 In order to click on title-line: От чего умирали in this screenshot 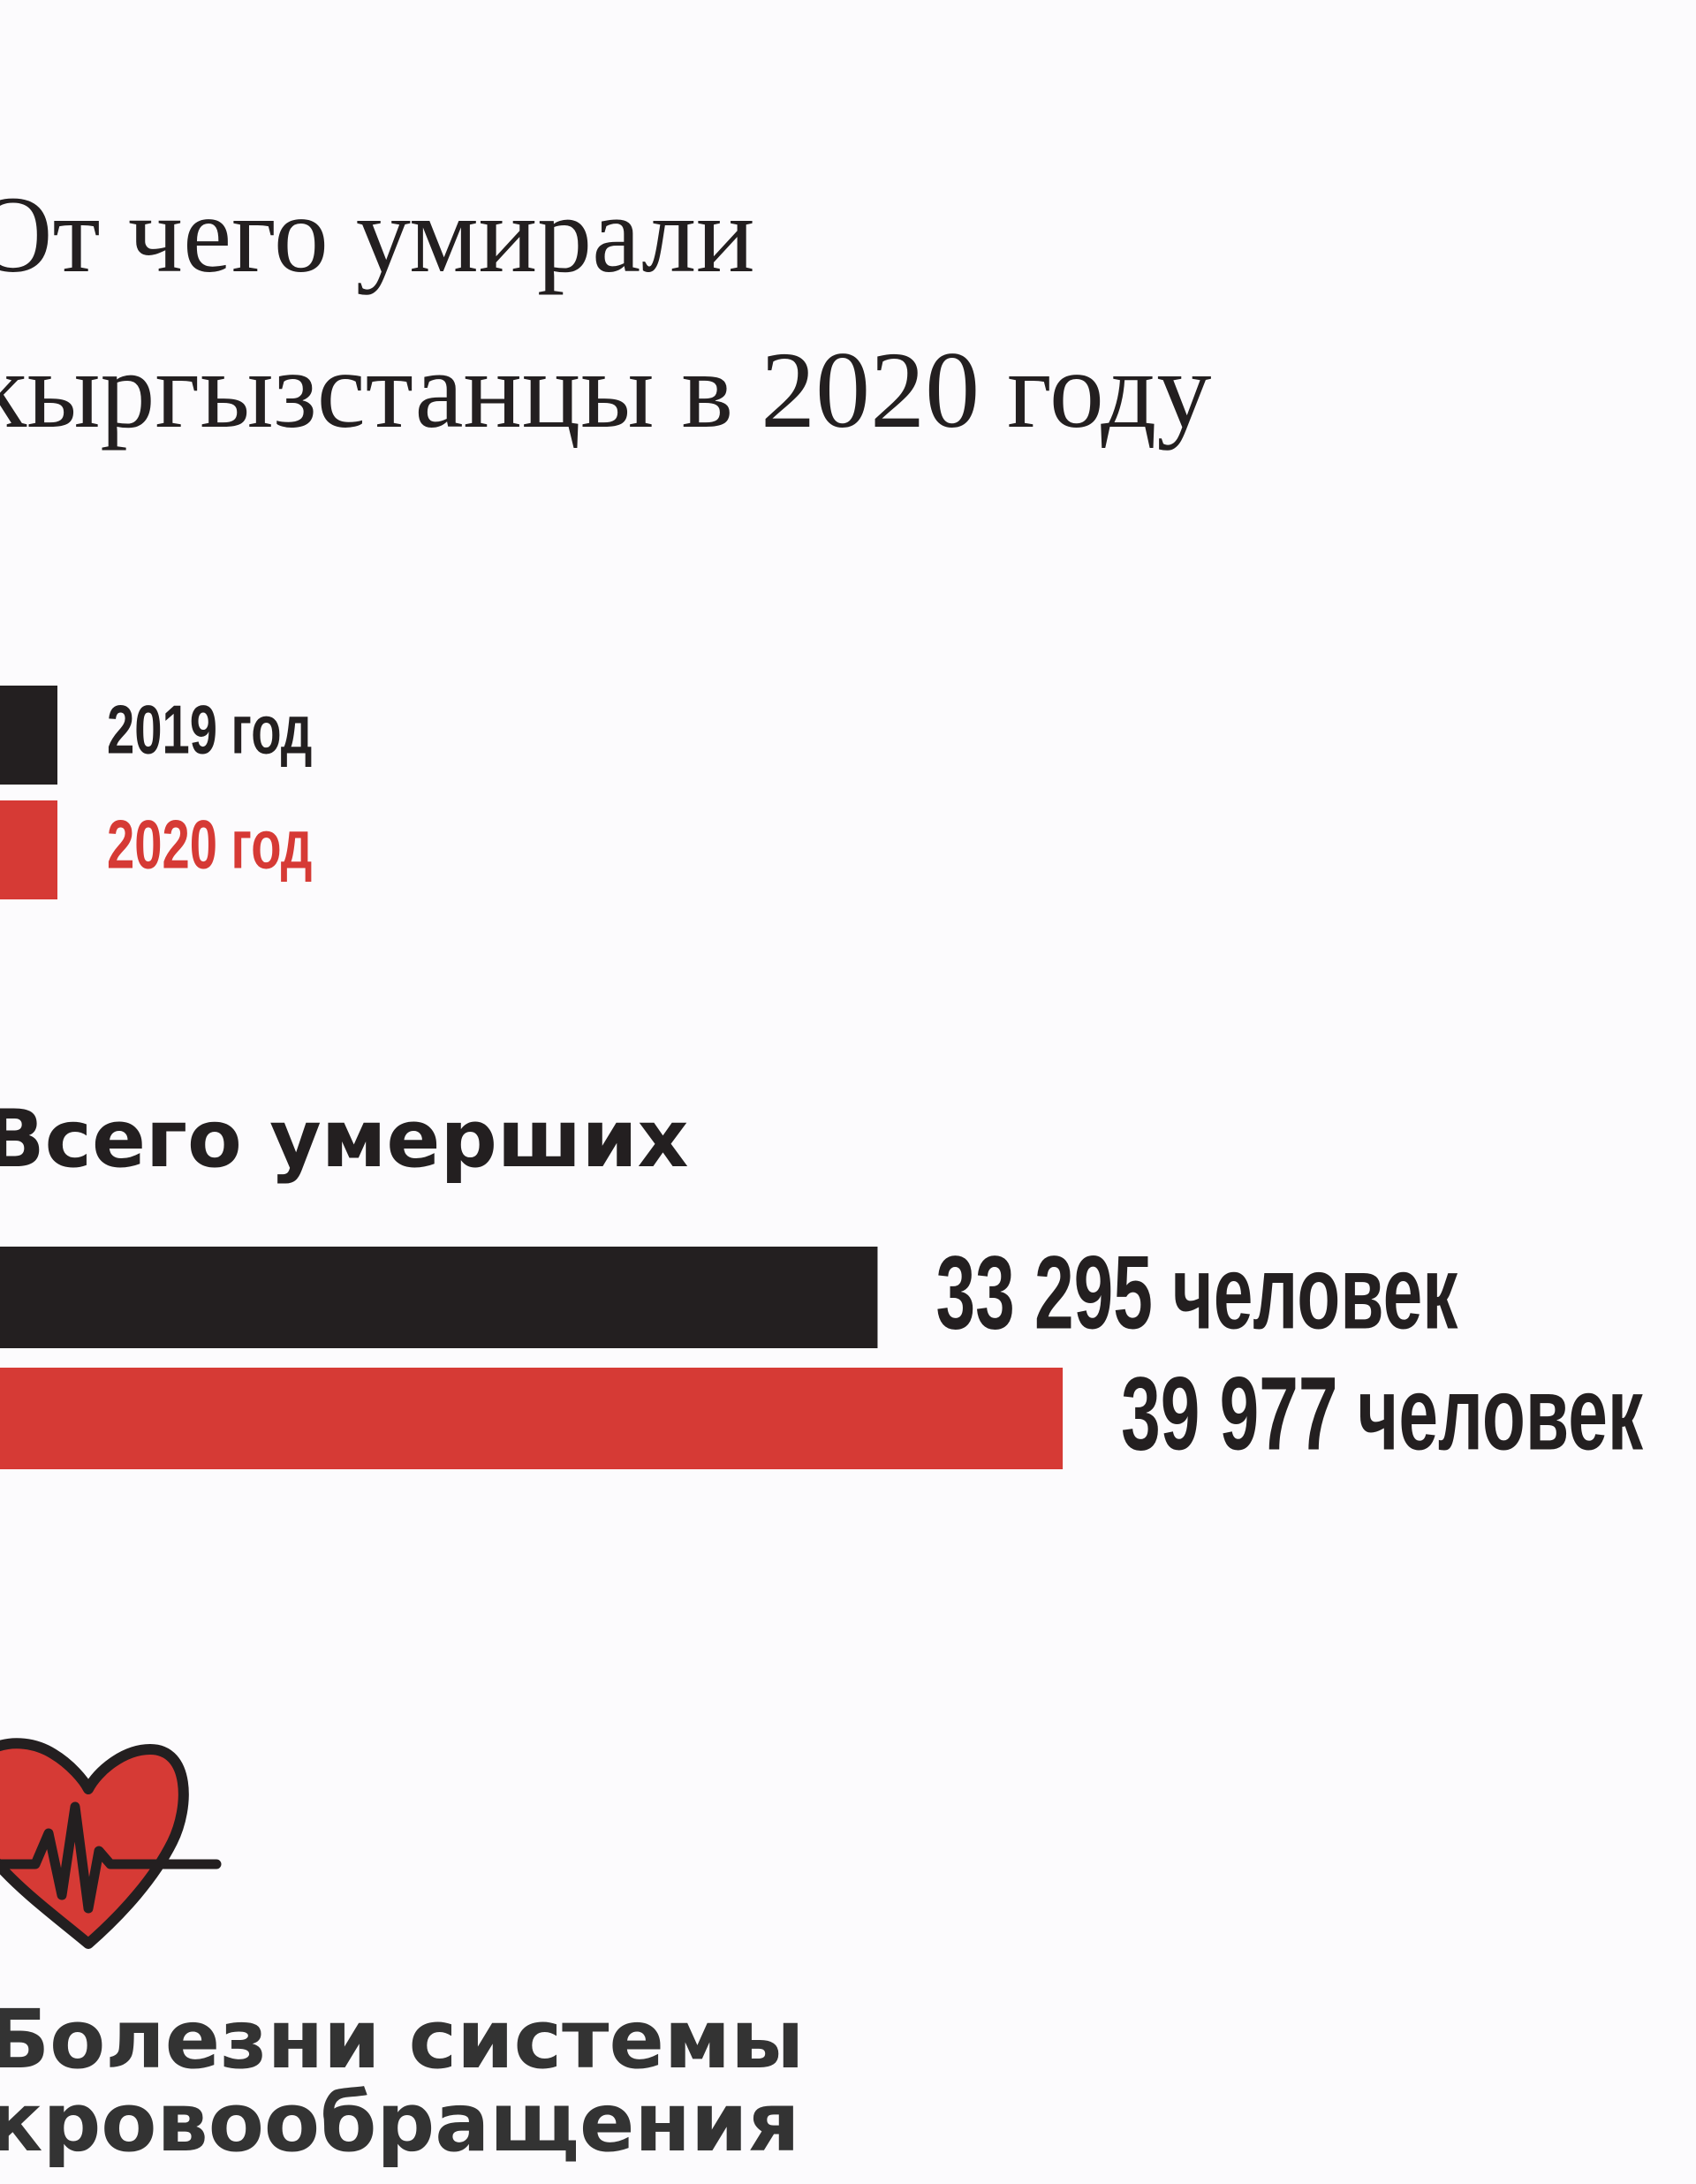, I will do `click(377, 234)`.